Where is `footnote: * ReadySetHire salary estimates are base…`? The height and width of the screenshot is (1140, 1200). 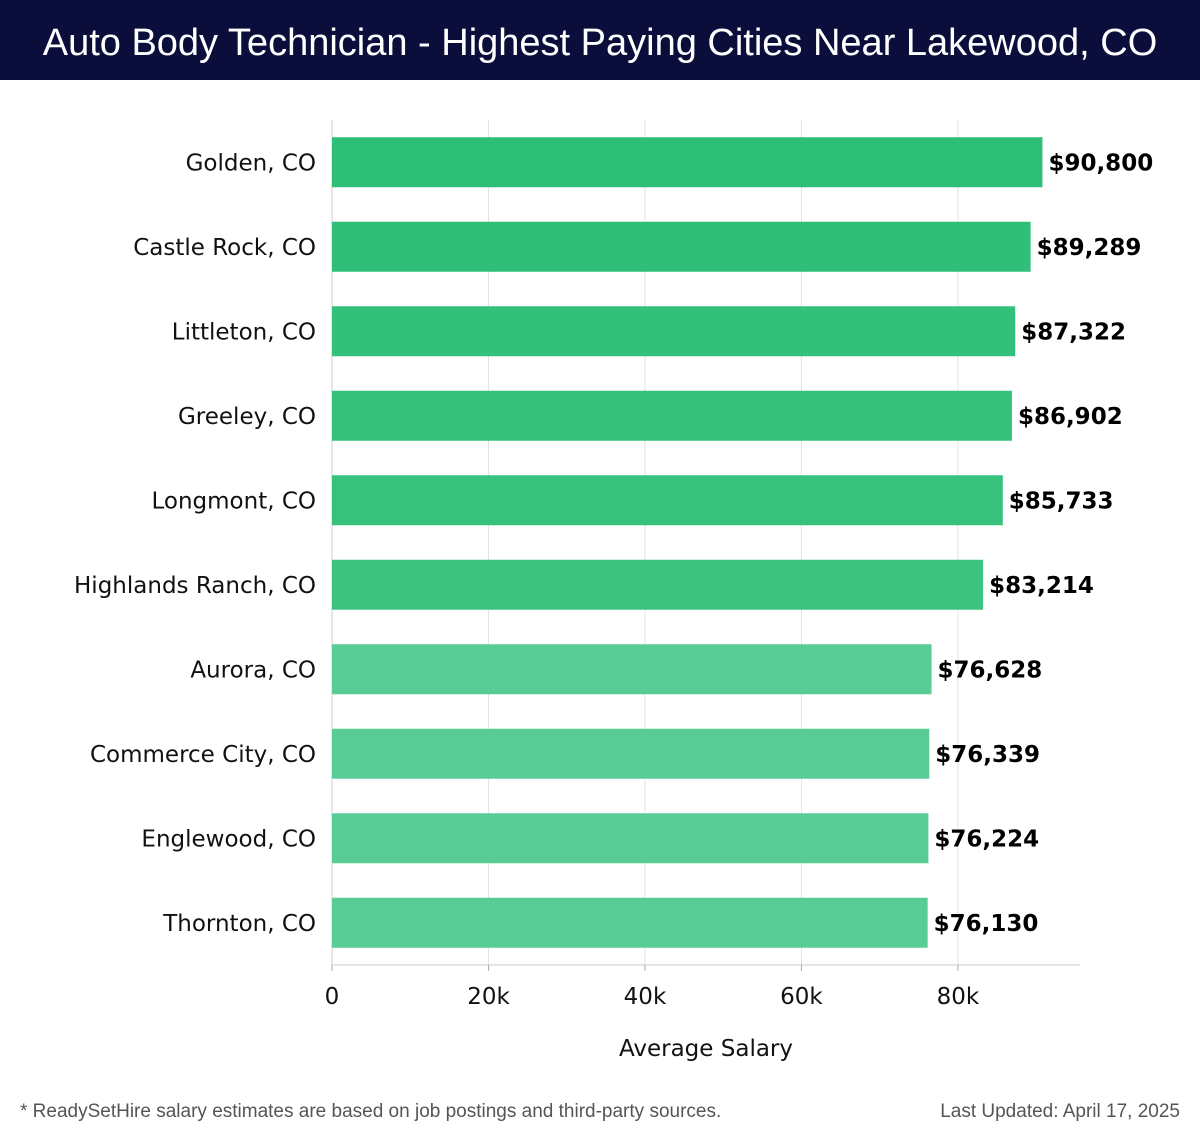
footnote: * ReadySetHire salary estimates are base… is located at coordinates (371, 1111).